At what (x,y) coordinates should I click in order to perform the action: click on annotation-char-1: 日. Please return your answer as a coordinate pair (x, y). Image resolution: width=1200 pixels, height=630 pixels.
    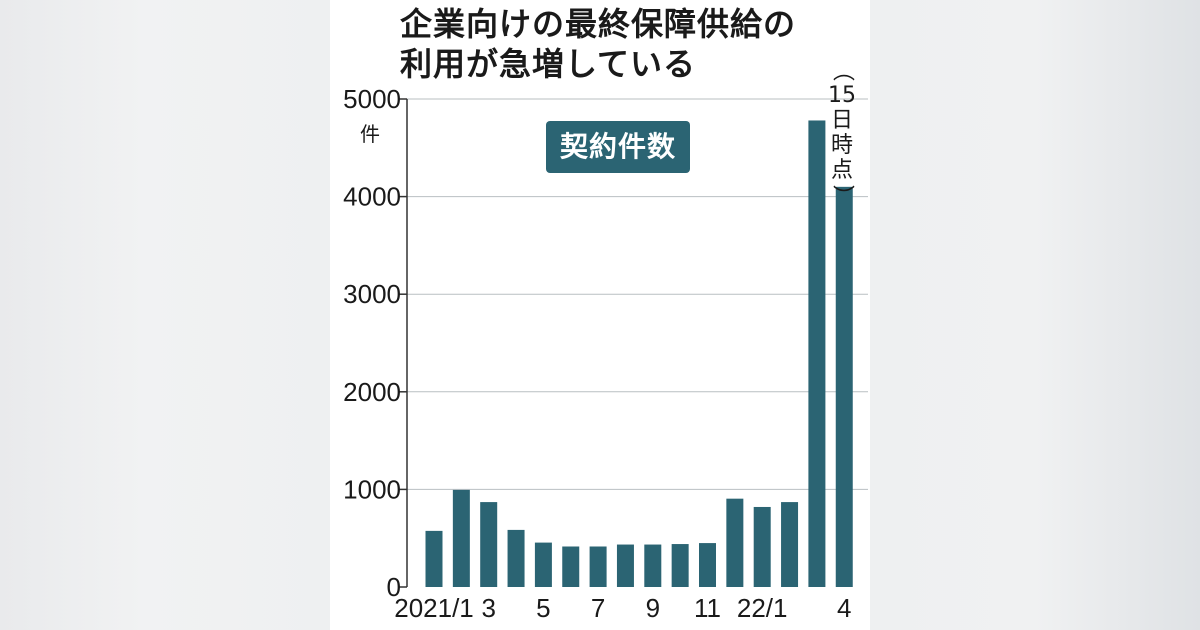
    Looking at the image, I should click on (841, 120).